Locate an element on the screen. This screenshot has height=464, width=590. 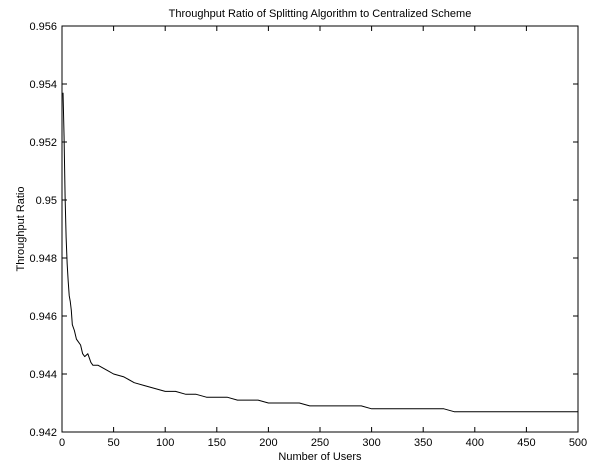
x-tick-label: 350 is located at coordinates (423, 443).